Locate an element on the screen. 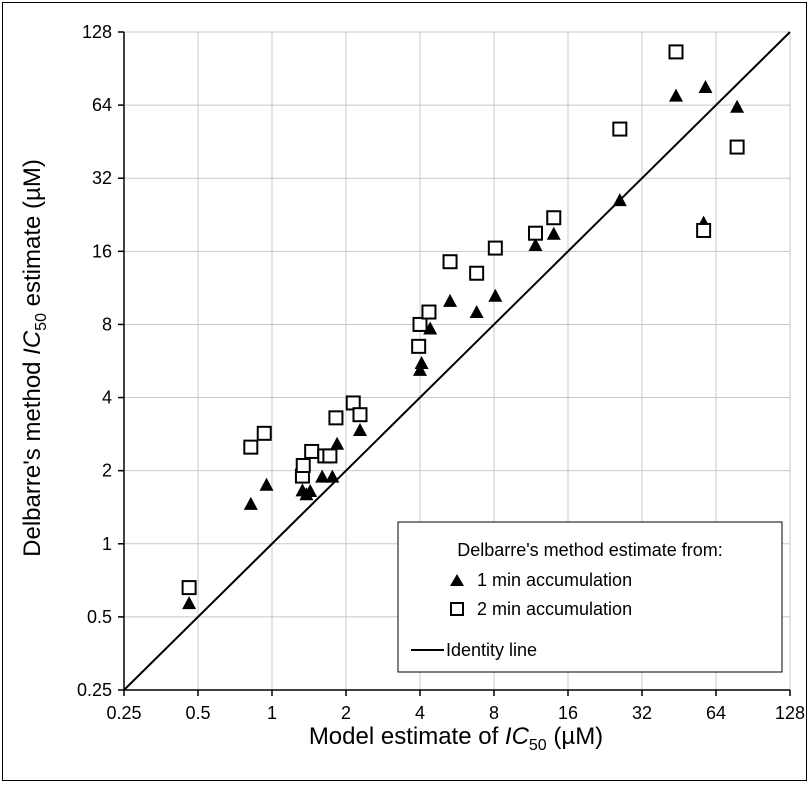  x-tick-label: 16 is located at coordinates (568, 713).